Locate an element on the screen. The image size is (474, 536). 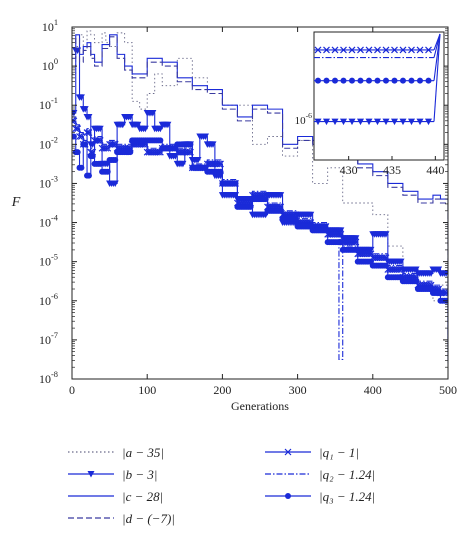
marker-triangle-down-1-35-457.5 is located at coordinates (416, 269).